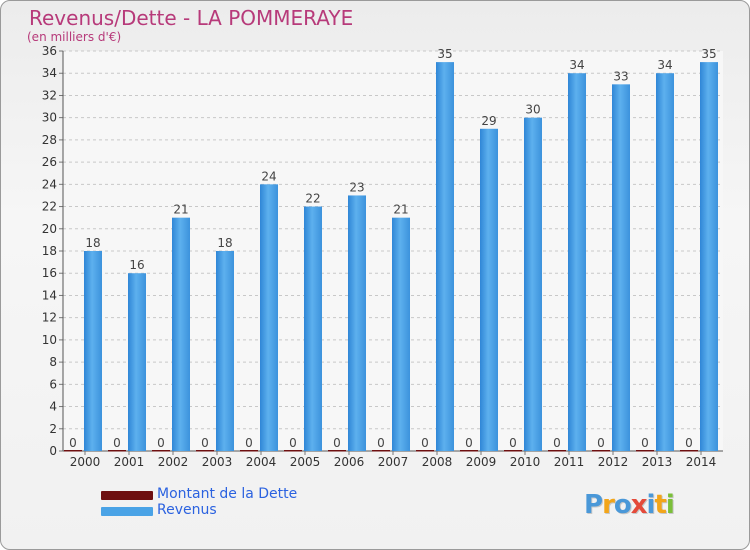 This screenshot has height=550, width=750. What do you see at coordinates (393, 462) in the screenshot?
I see `x-tick-label: 2007` at bounding box center [393, 462].